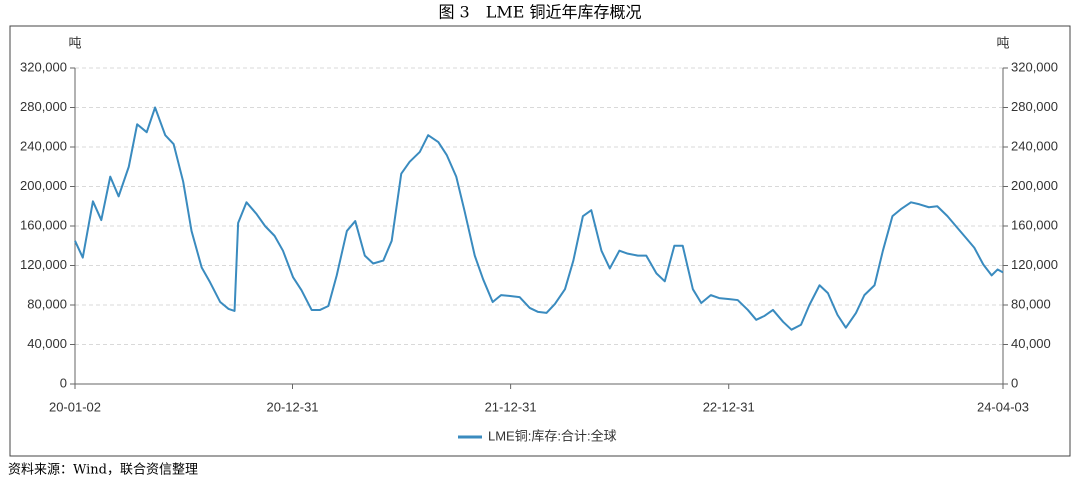 This screenshot has width=1080, height=481. What do you see at coordinates (1003, 406) in the screenshot?
I see `x-tick-label: 24-04-03` at bounding box center [1003, 406].